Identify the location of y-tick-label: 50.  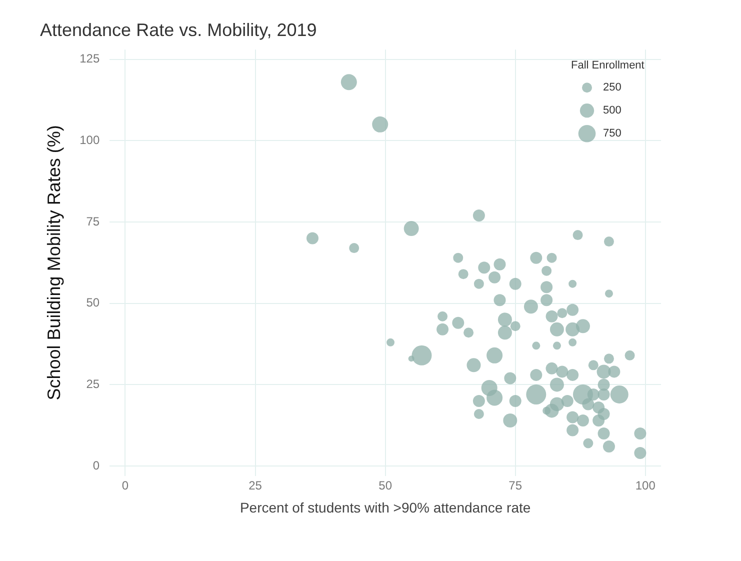
(93, 303).